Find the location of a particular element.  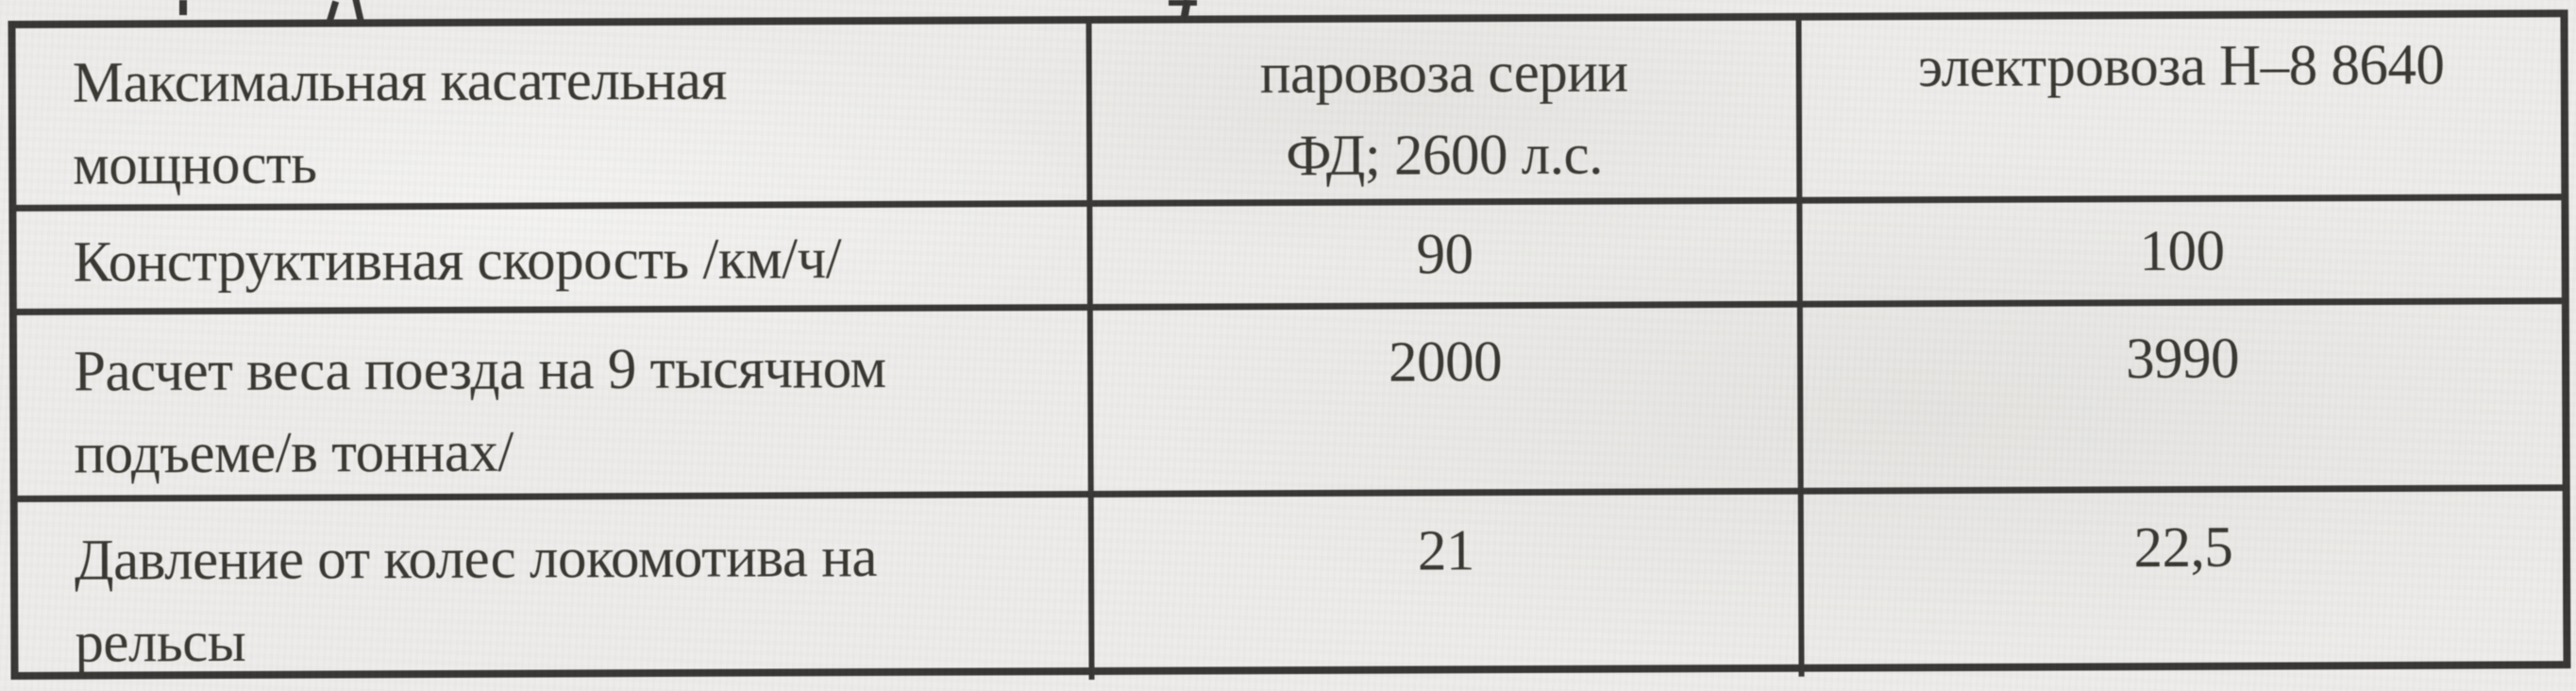

cell-electric-design-speed-value: 100 is located at coordinates (2182, 254).